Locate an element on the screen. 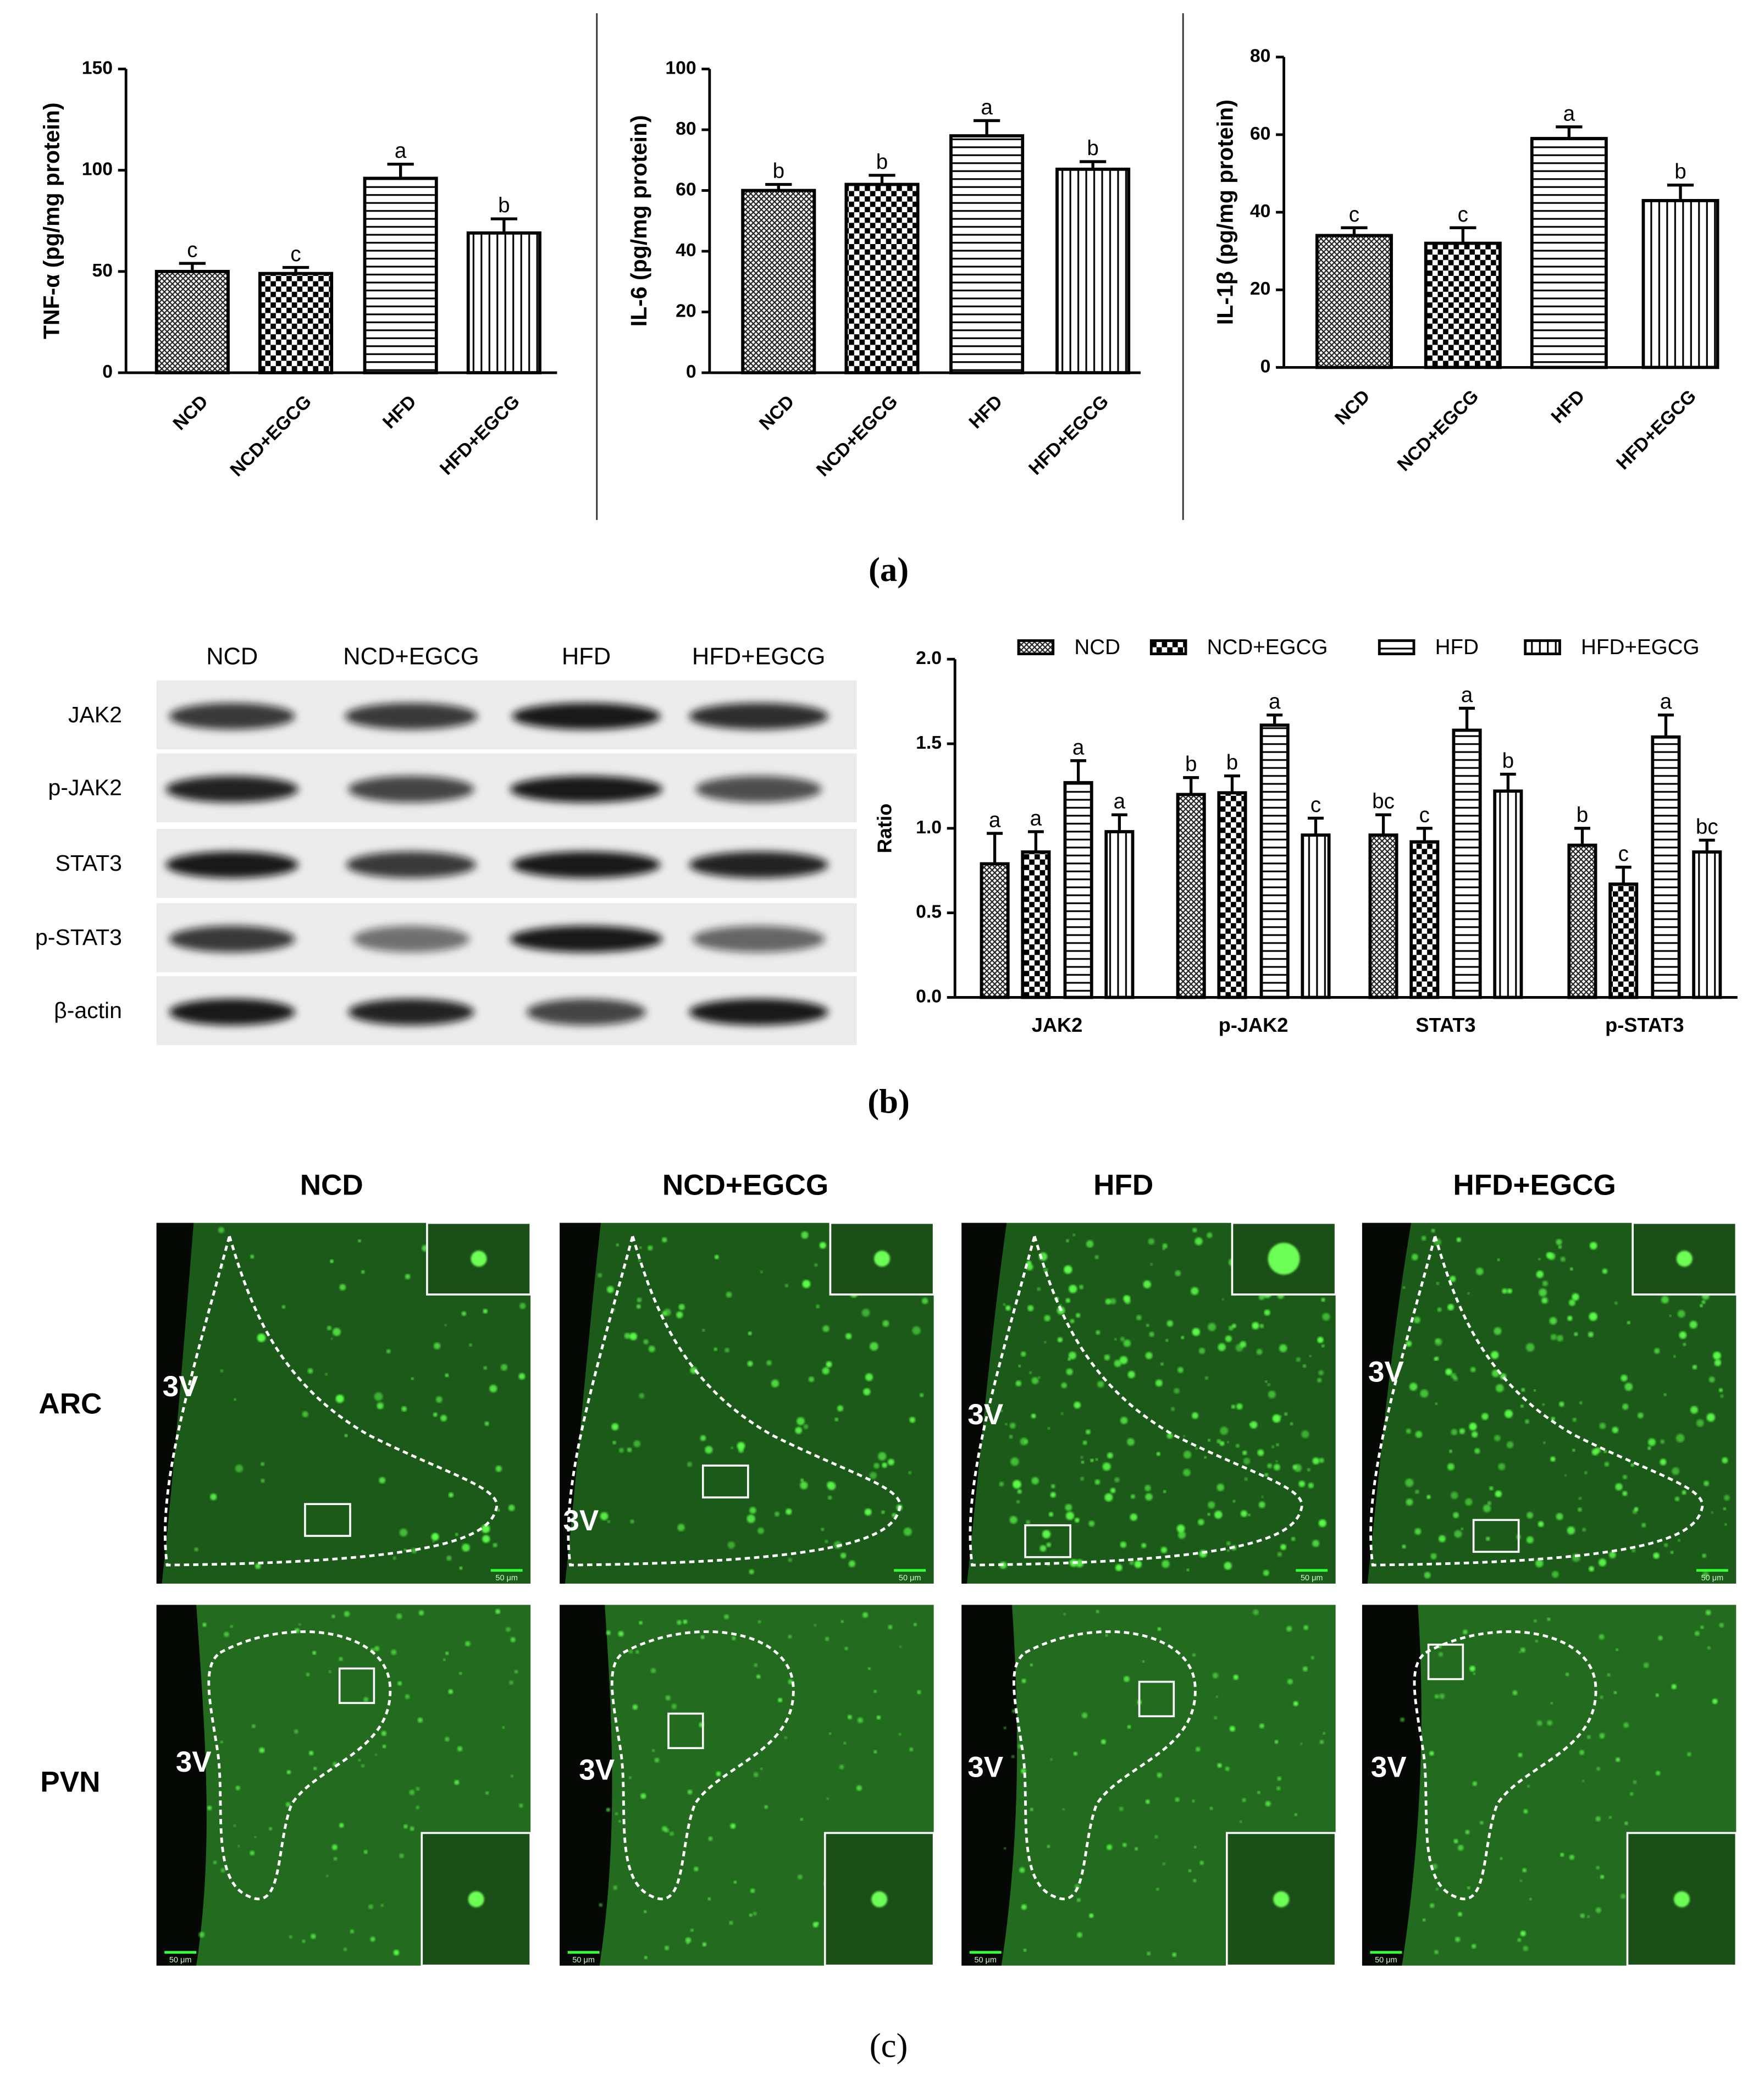 The image size is (1764, 2085). x-tick-label: NCD+EGCG is located at coordinates (857, 435).